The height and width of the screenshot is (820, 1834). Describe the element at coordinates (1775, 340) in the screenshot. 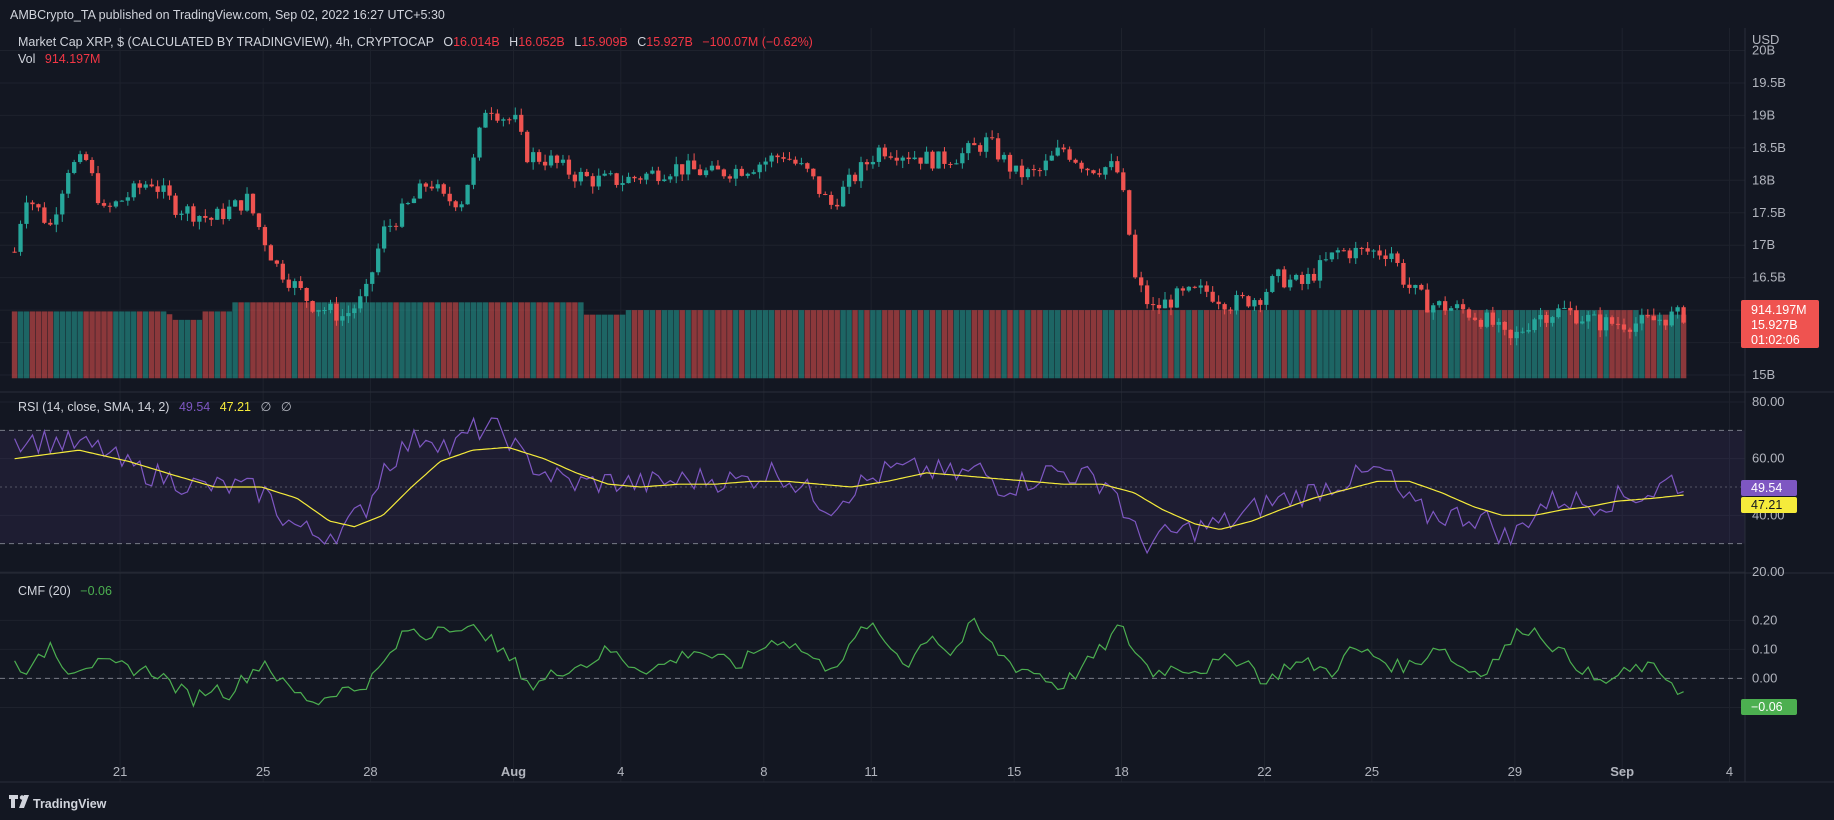

I see `bar-countdown-tag: 01:02:06` at that location.